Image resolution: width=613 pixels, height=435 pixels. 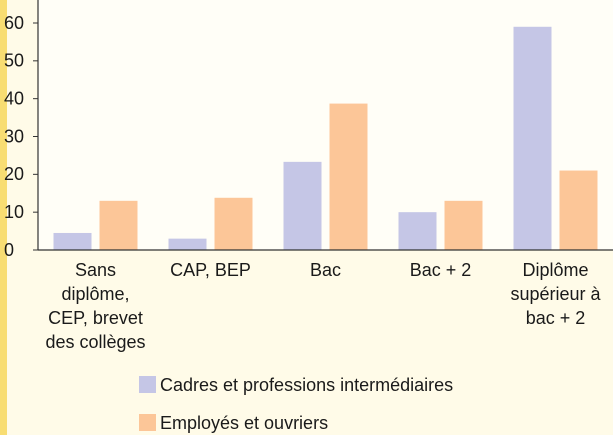 What do you see at coordinates (9, 250) in the screenshot?
I see `y-tick-label: 0` at bounding box center [9, 250].